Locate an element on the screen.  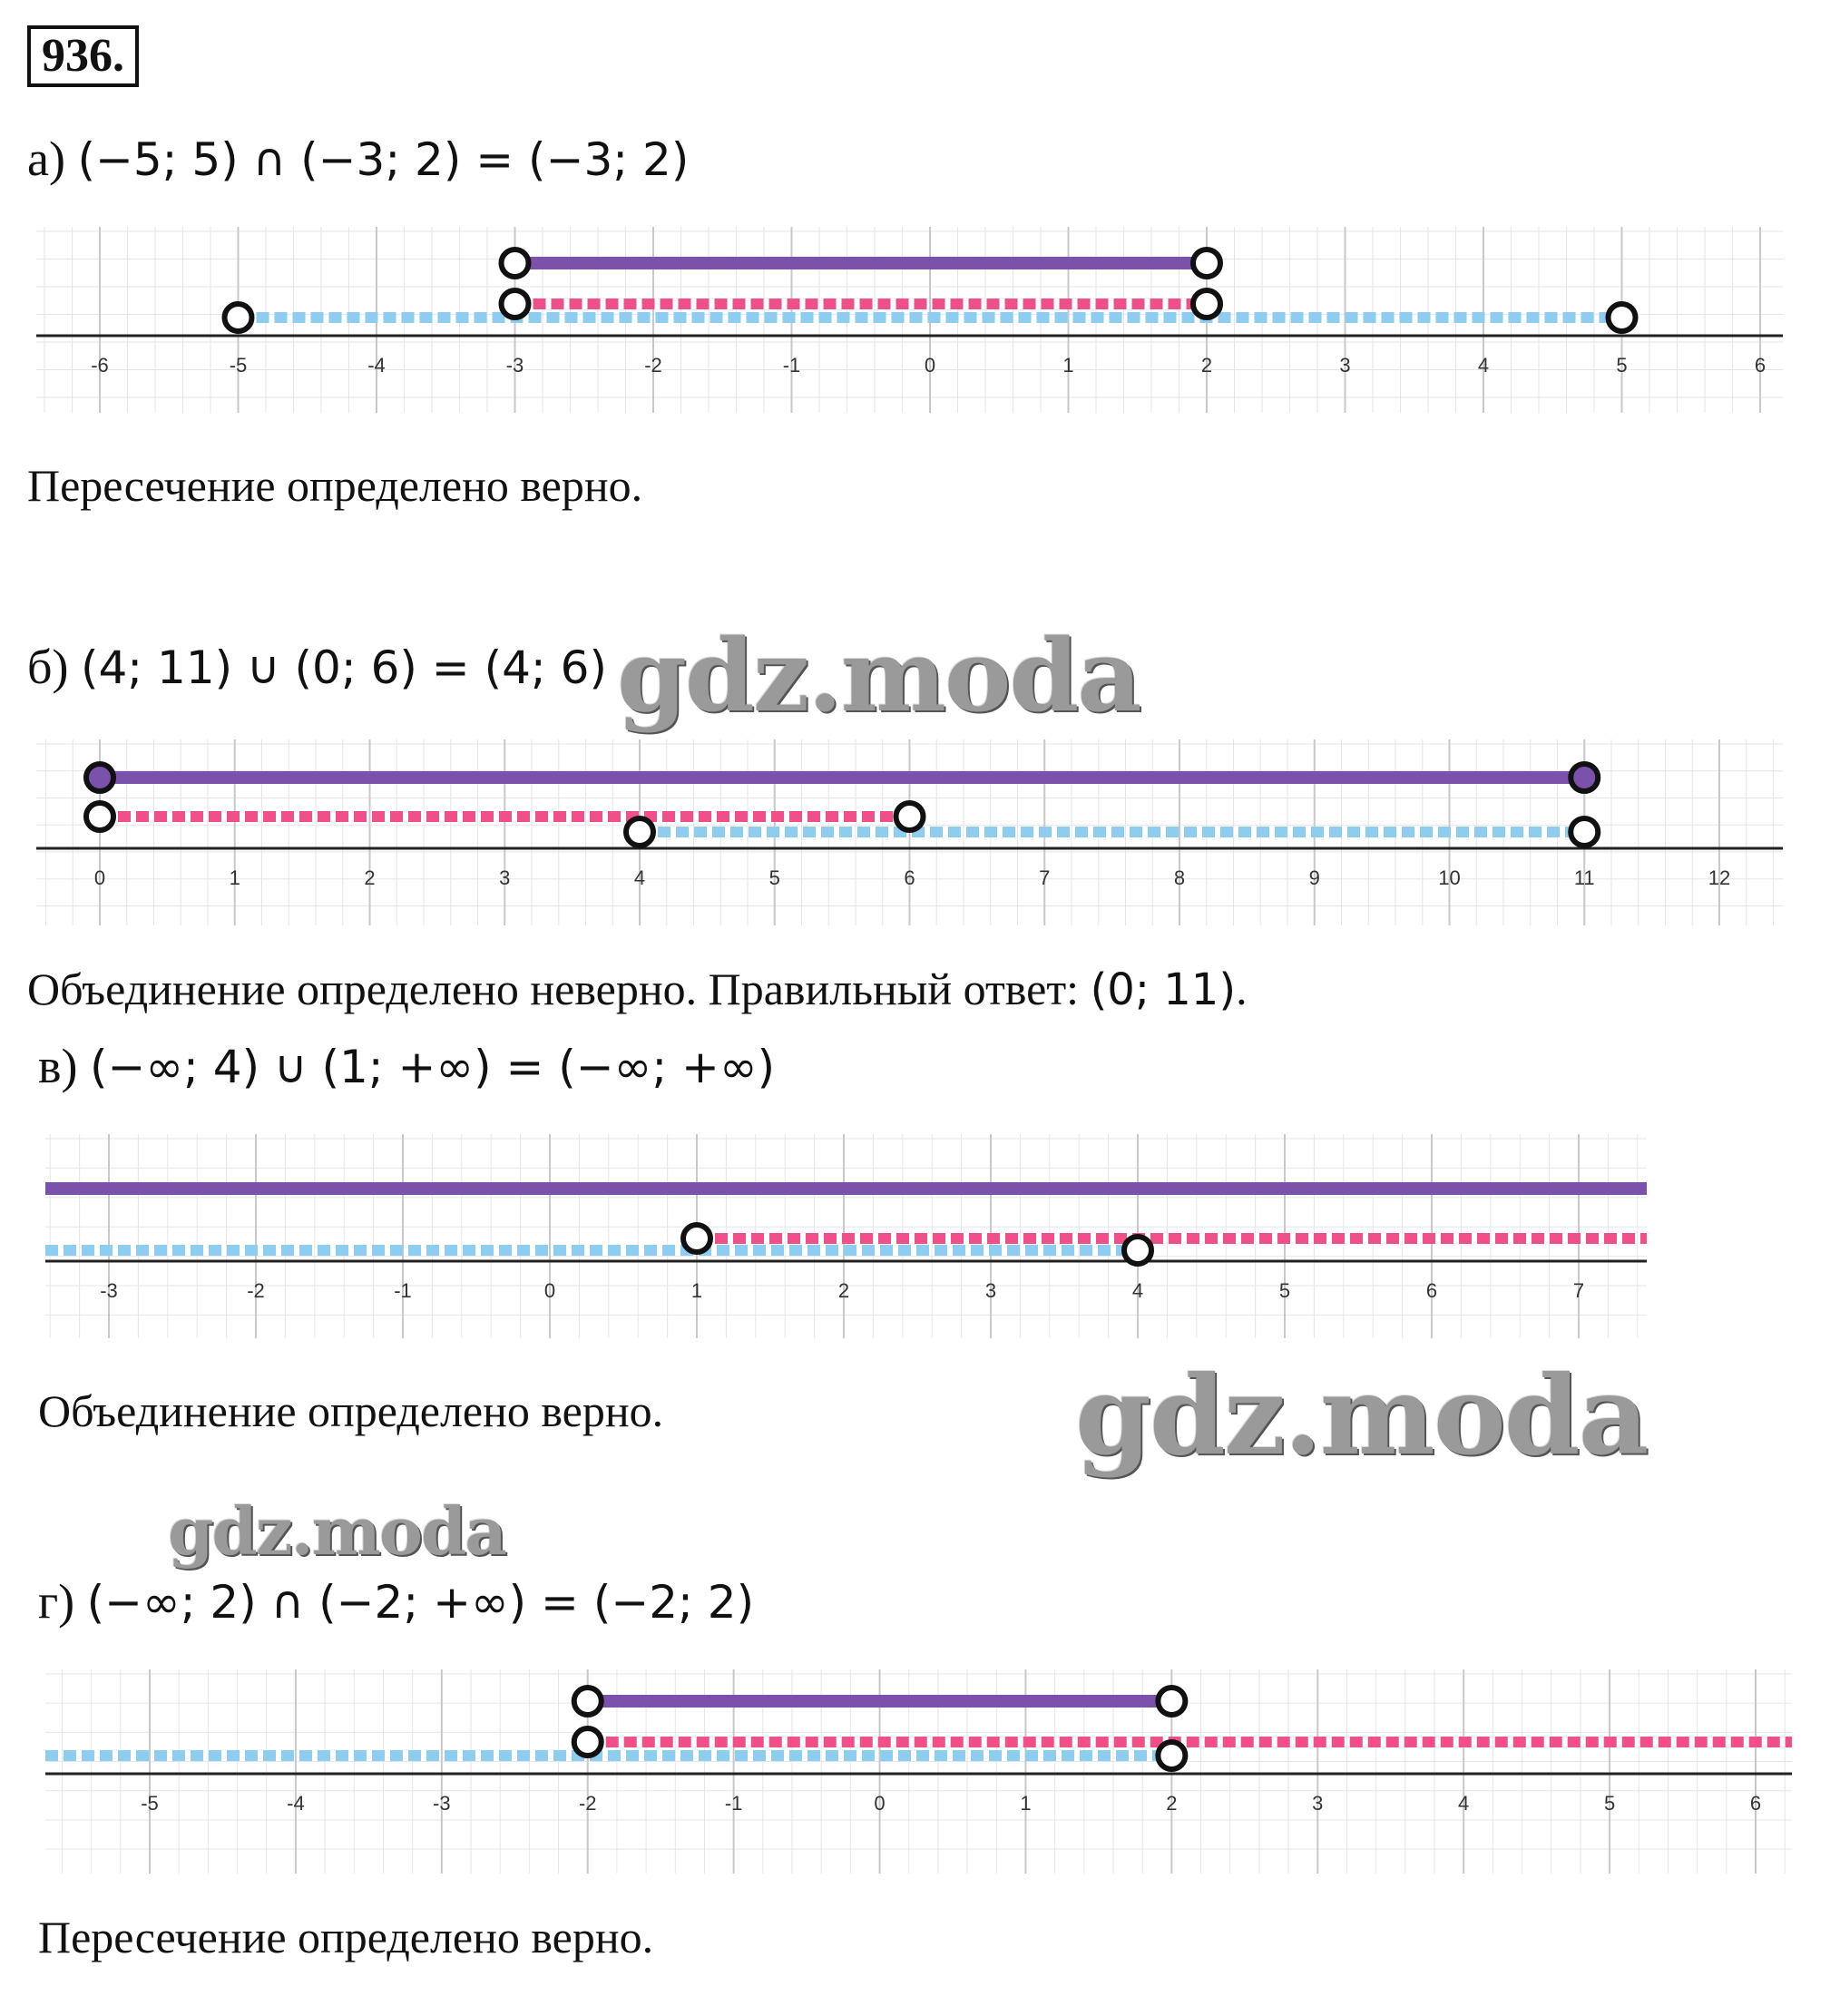
verdict-a: Пересечение определено верно. is located at coordinates (334, 485).